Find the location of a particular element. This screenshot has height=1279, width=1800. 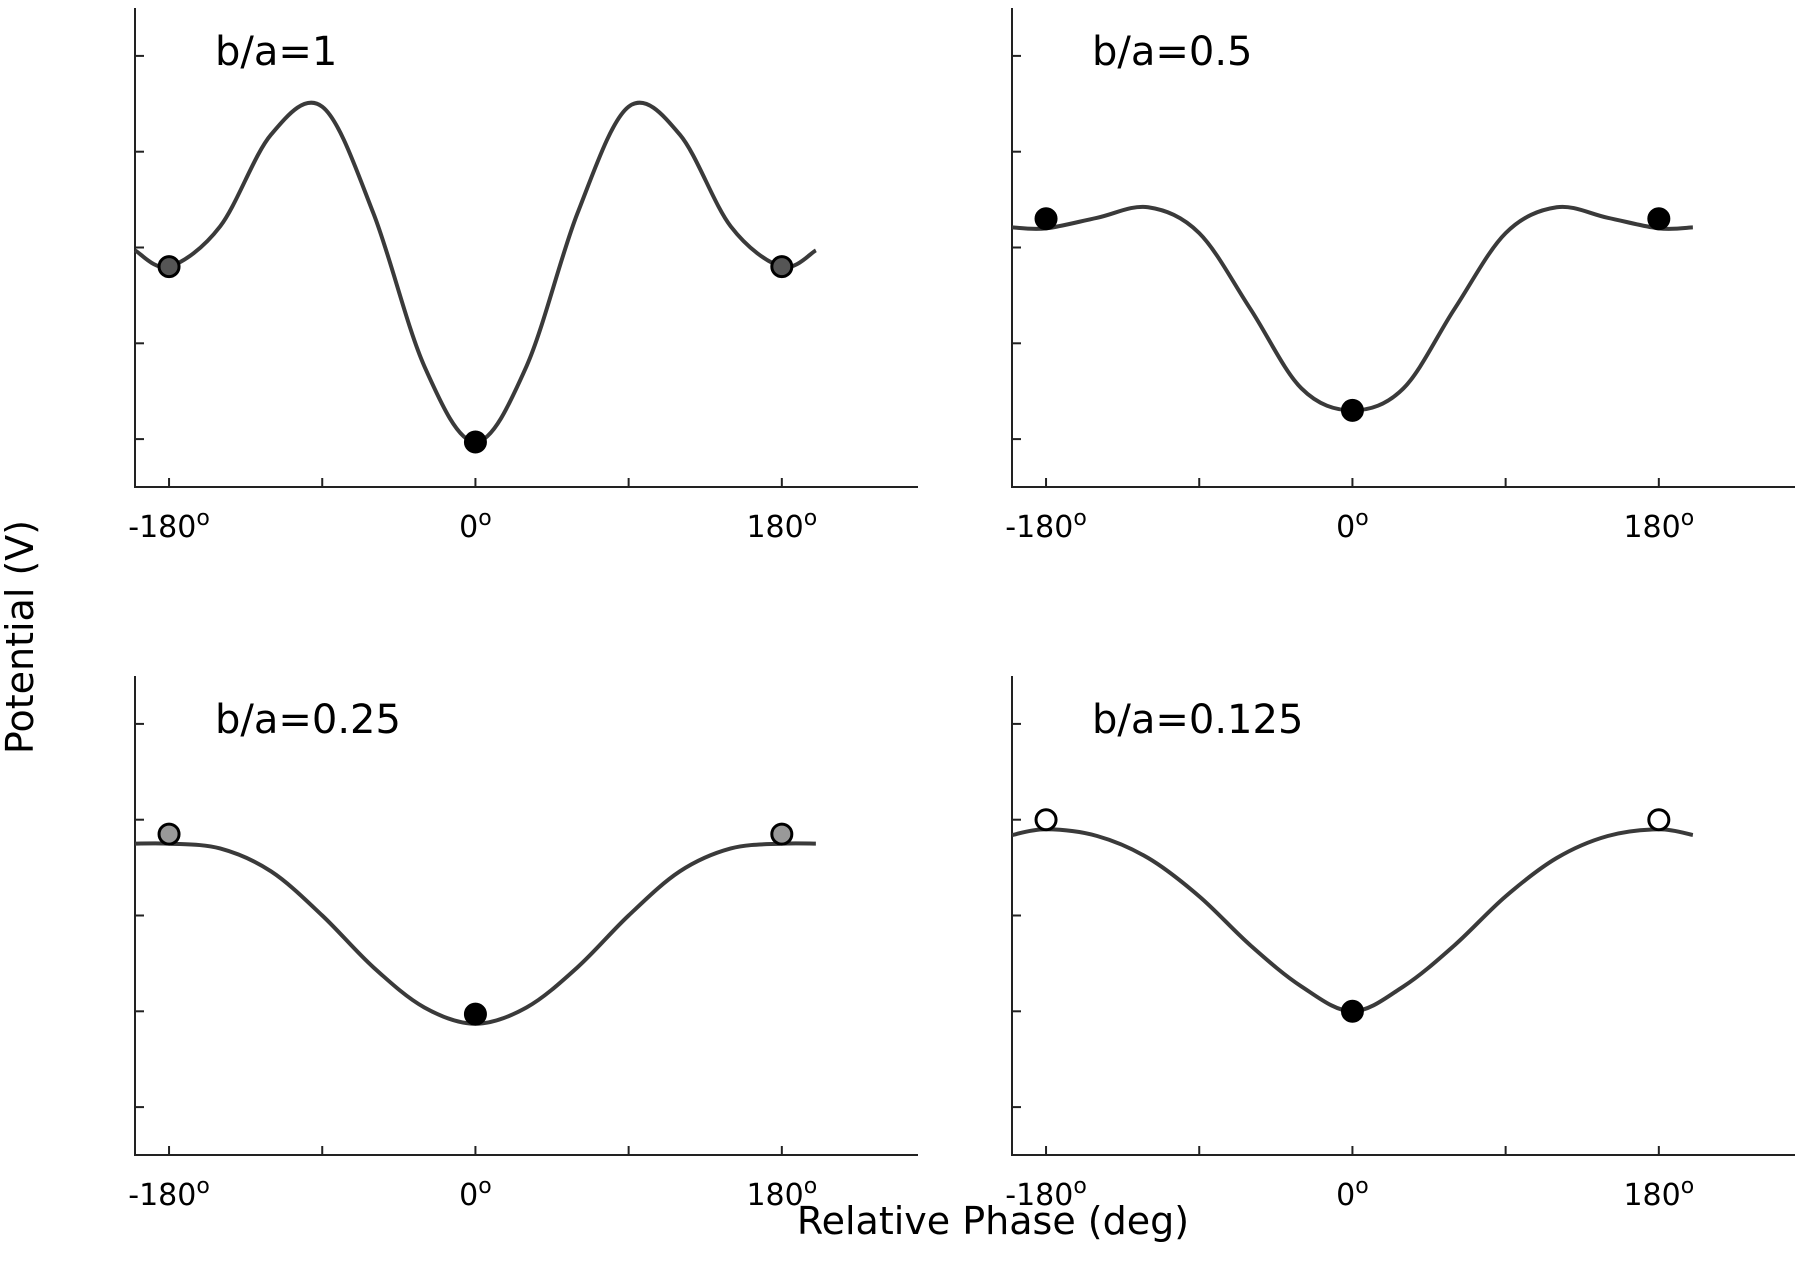

panel-annotation: b/a=0.125 is located at coordinates (1197, 720).